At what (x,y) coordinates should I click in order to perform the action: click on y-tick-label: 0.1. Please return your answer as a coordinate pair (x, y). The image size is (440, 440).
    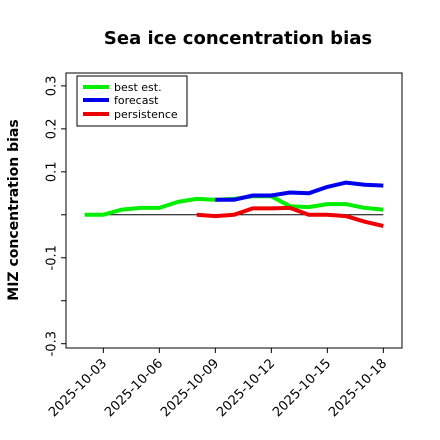
    Looking at the image, I should click on (52, 171).